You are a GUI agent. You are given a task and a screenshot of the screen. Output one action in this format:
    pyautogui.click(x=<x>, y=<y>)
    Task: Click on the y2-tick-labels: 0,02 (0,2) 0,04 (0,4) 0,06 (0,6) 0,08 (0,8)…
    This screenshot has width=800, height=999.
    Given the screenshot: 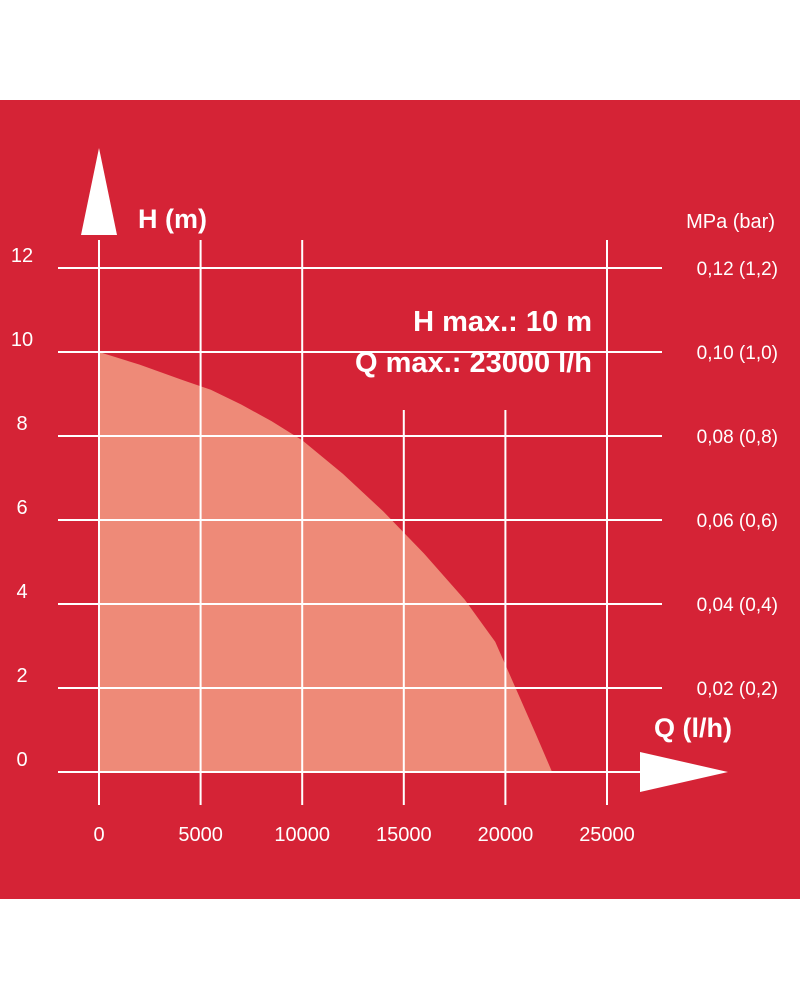 What is the action you would take?
    pyautogui.click(x=737, y=479)
    